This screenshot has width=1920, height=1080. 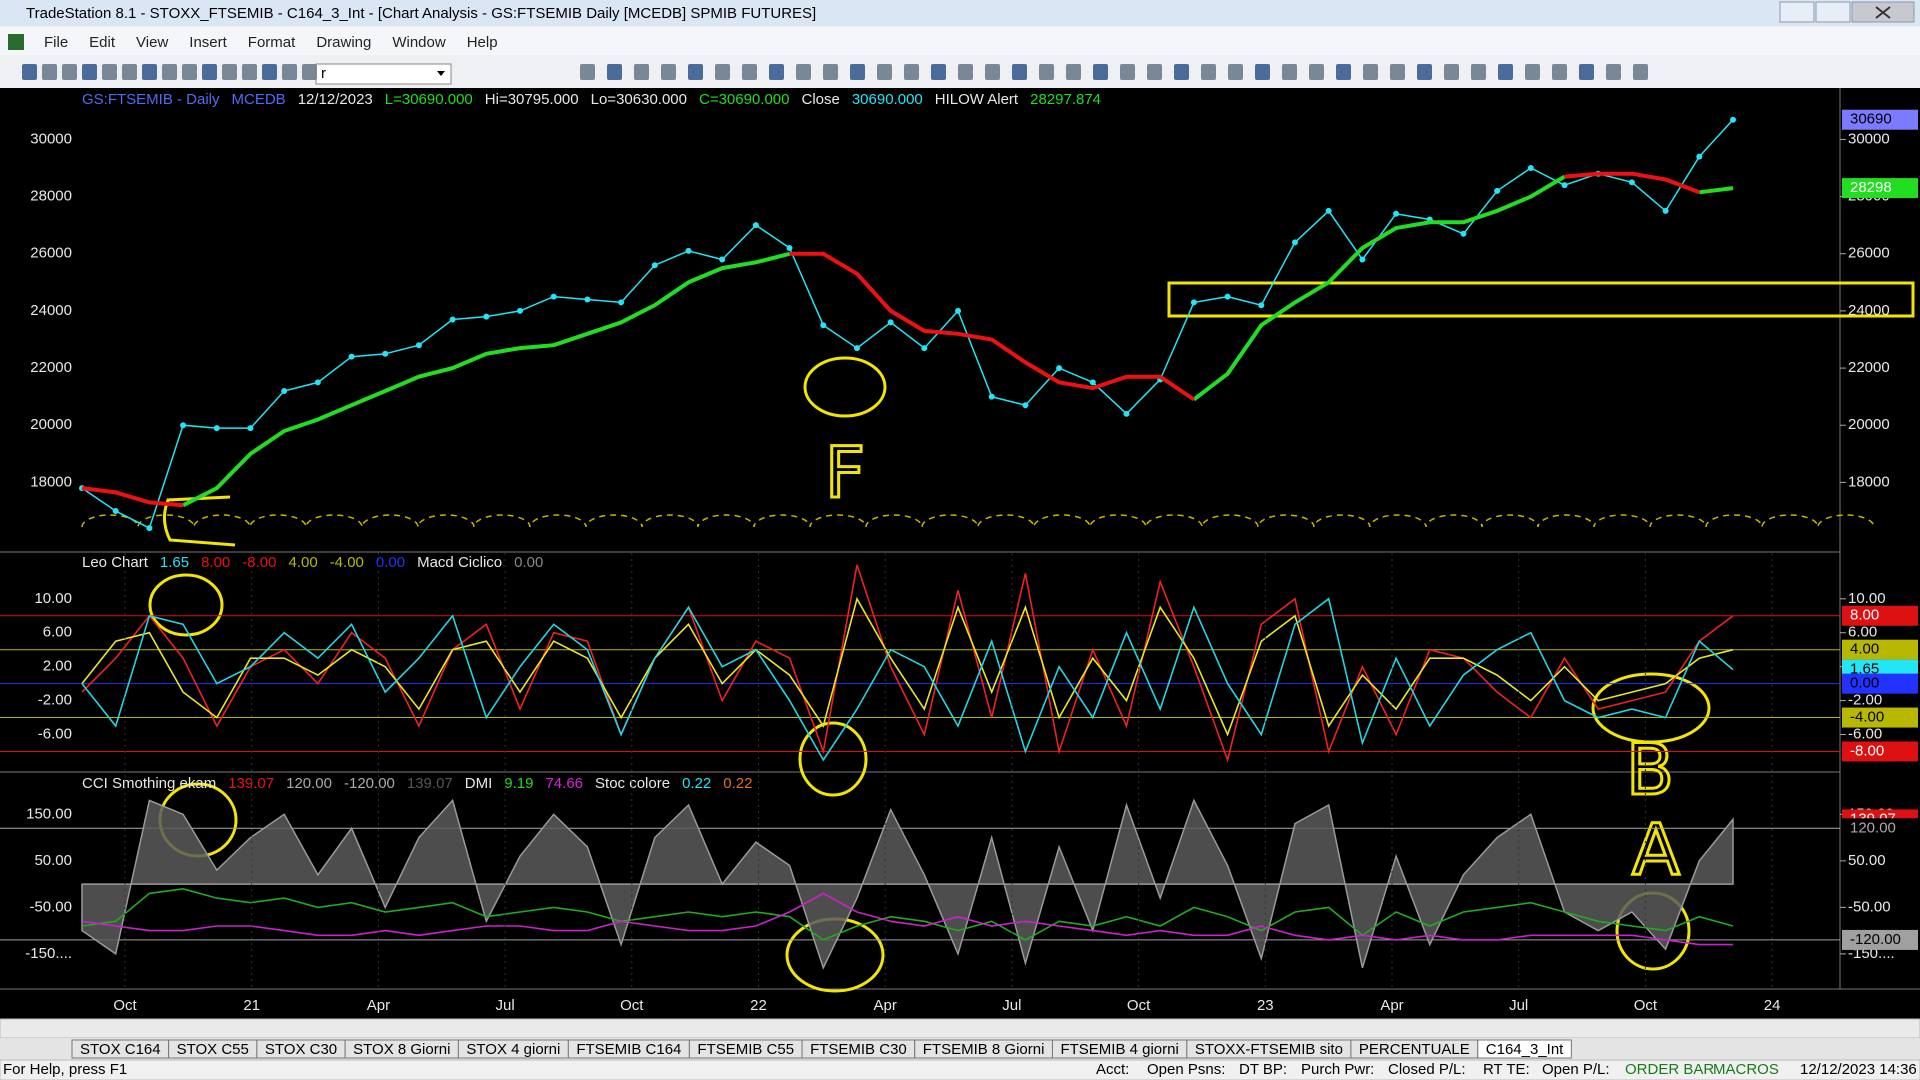 What do you see at coordinates (1265, 1005) in the screenshot?
I see `x-tick-label: 23` at bounding box center [1265, 1005].